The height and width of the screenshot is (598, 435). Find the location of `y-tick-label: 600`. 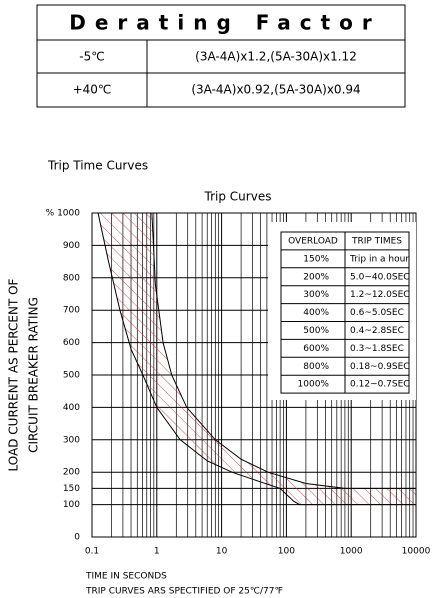

y-tick-label: 600 is located at coordinates (71, 343).